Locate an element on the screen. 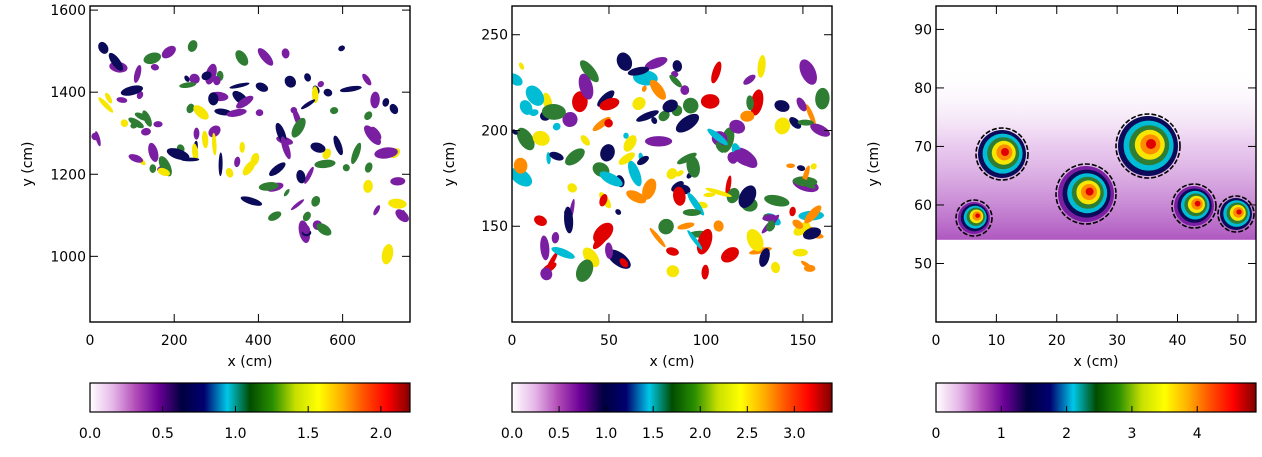  x-tick-label: 150 is located at coordinates (803, 341).